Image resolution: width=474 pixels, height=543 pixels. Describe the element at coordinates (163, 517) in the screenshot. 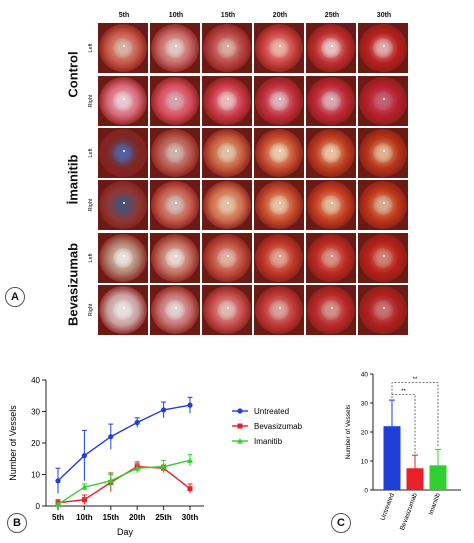

I see `x-tick-label: 25th` at that location.